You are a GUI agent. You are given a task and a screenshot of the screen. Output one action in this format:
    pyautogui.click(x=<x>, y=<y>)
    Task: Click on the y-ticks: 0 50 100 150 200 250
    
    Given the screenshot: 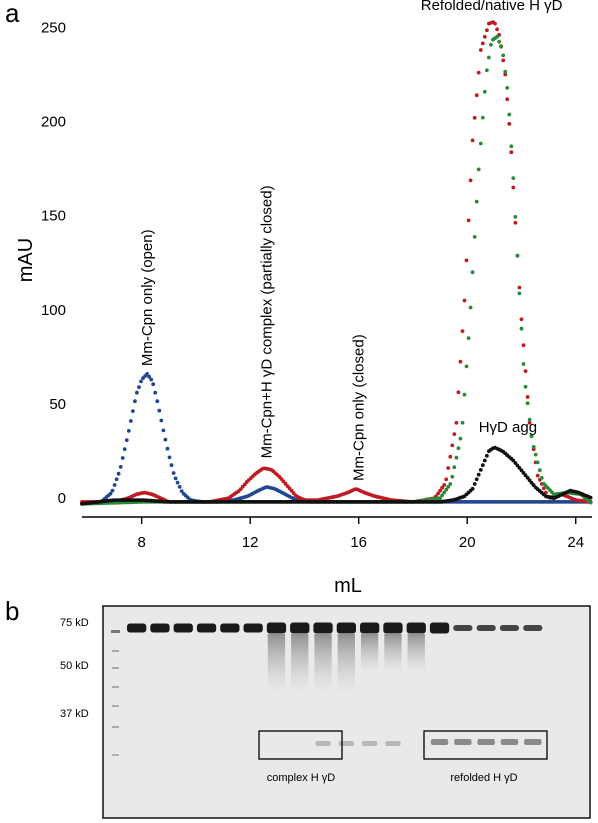 What is the action you would take?
    pyautogui.click(x=53, y=263)
    